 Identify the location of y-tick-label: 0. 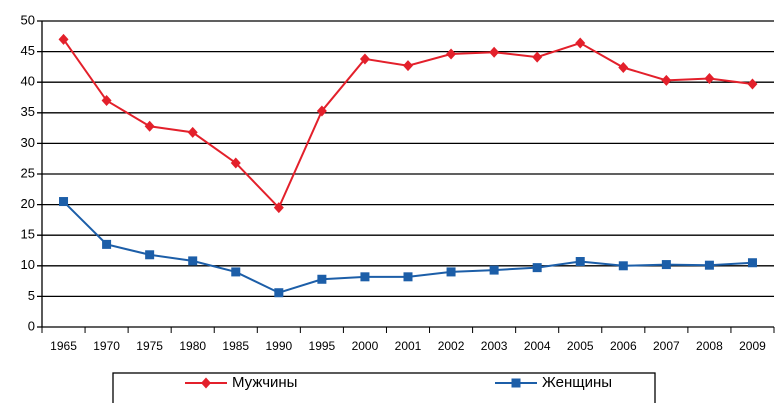
(31, 325).